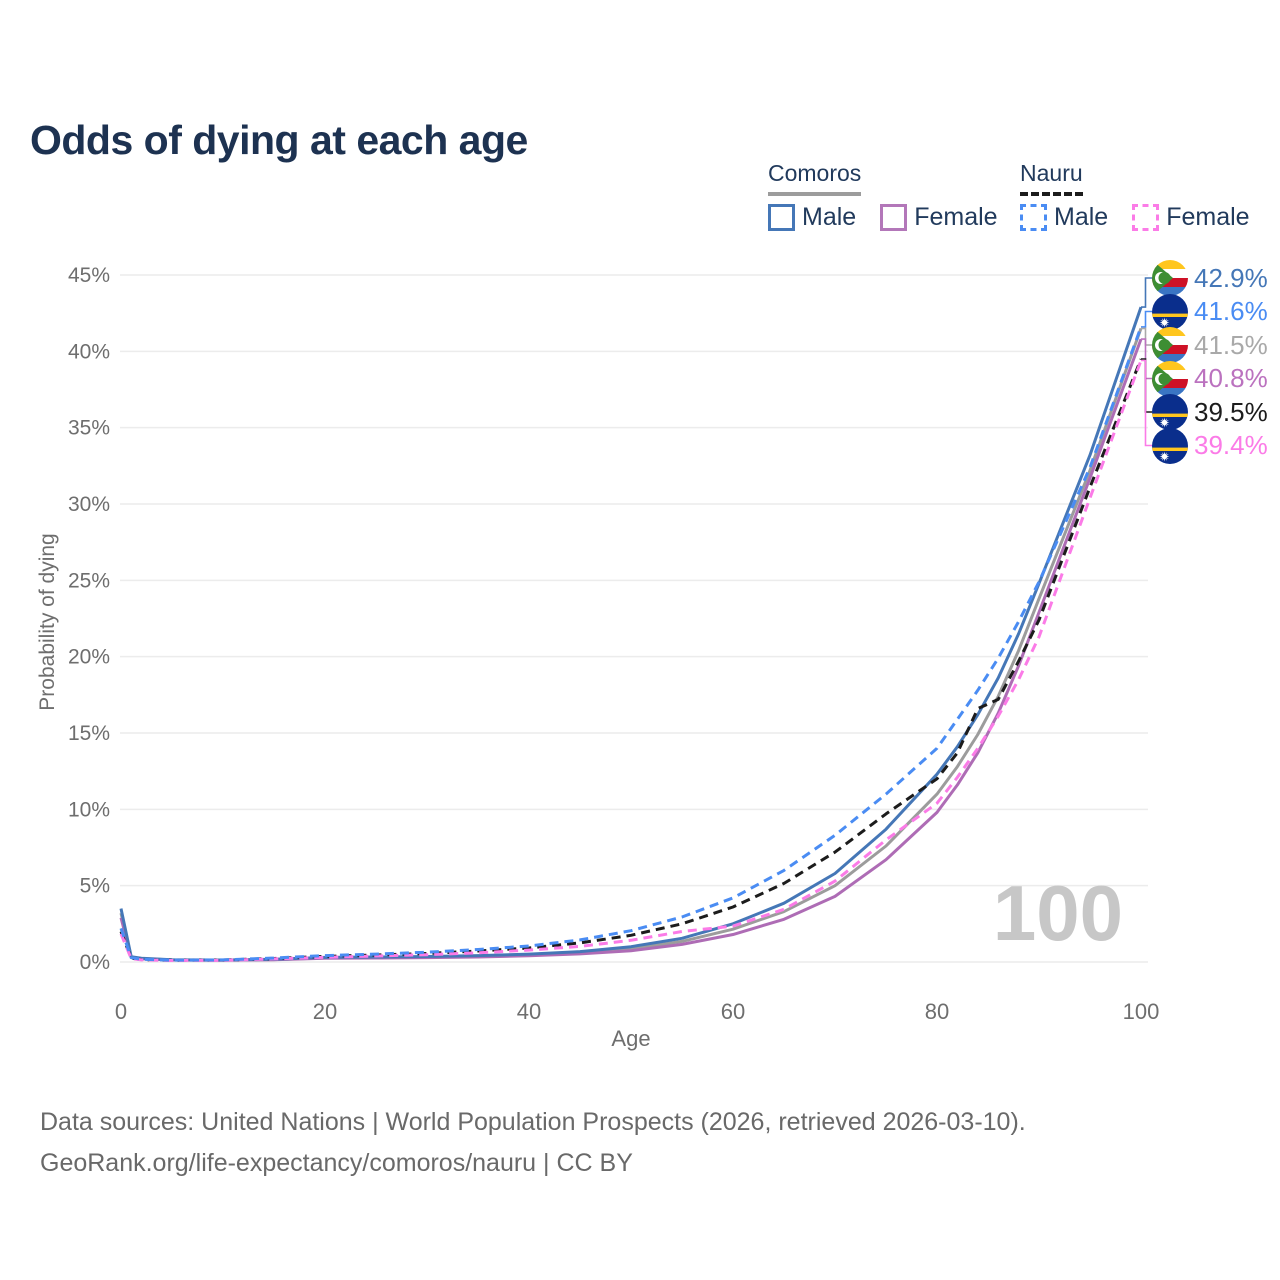 The image size is (1280, 1280). Describe the element at coordinates (883, 196) in the screenshot. I see `legend-group-comoros: Comoros Male Female` at that location.